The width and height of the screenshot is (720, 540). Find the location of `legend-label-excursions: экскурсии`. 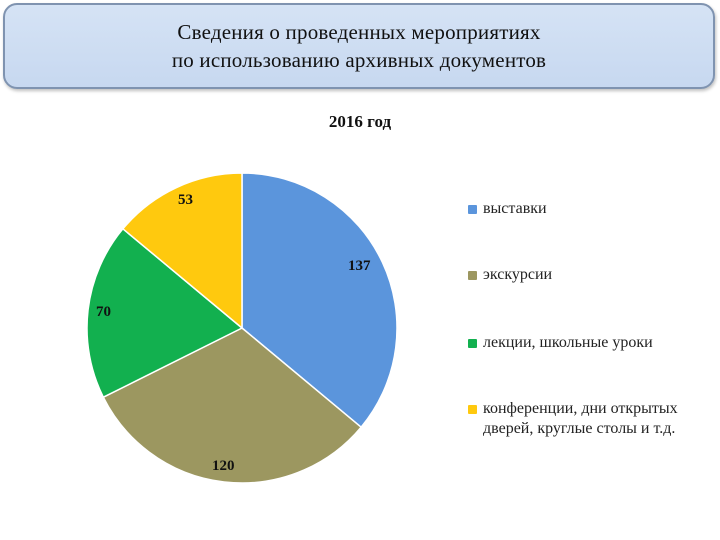

legend-label-excursions: экскурсии is located at coordinates (518, 274).